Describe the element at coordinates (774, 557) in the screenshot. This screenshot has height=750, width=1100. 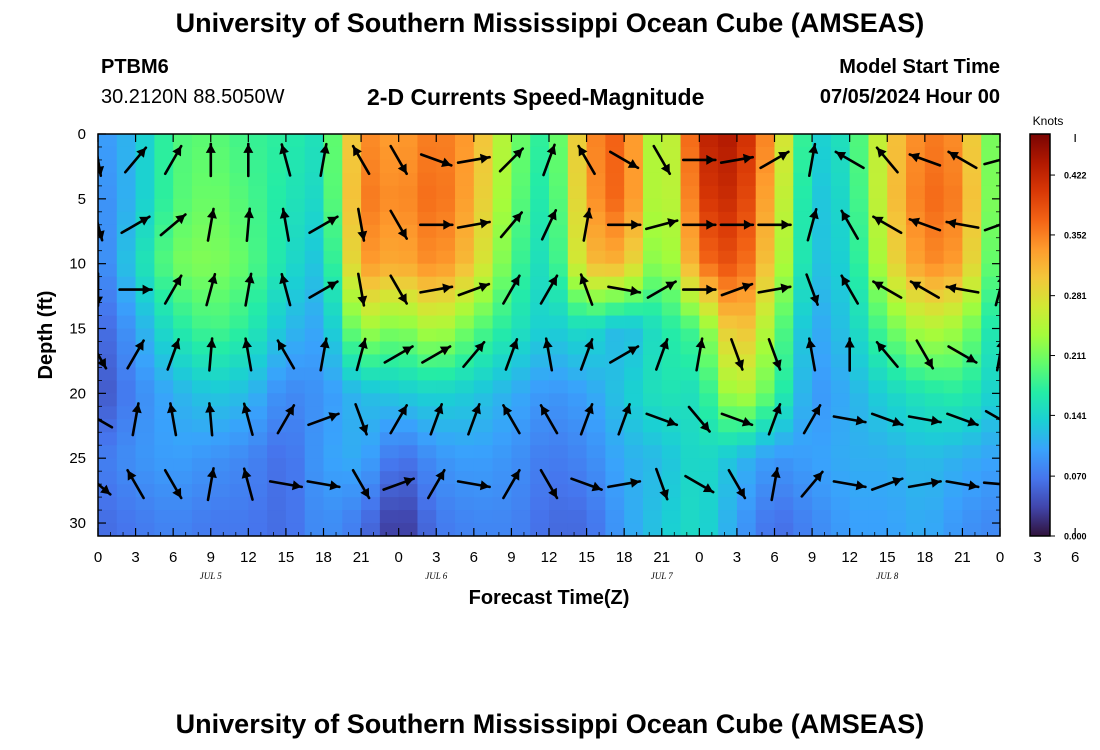
I see `x-tick-label: 6` at that location.